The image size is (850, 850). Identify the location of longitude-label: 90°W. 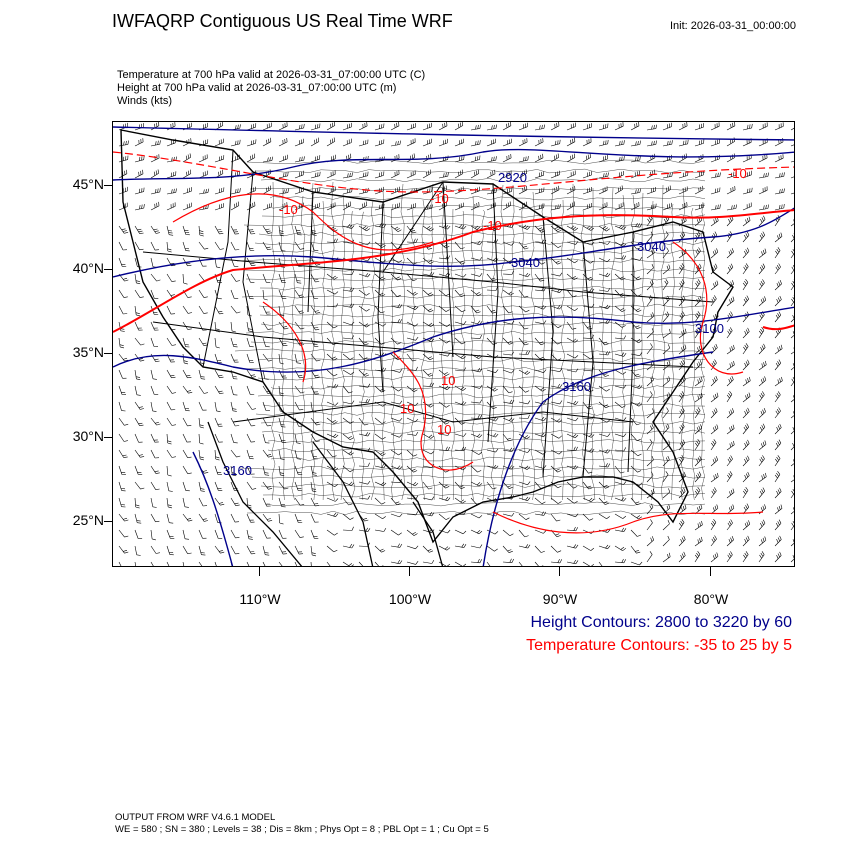
(560, 599).